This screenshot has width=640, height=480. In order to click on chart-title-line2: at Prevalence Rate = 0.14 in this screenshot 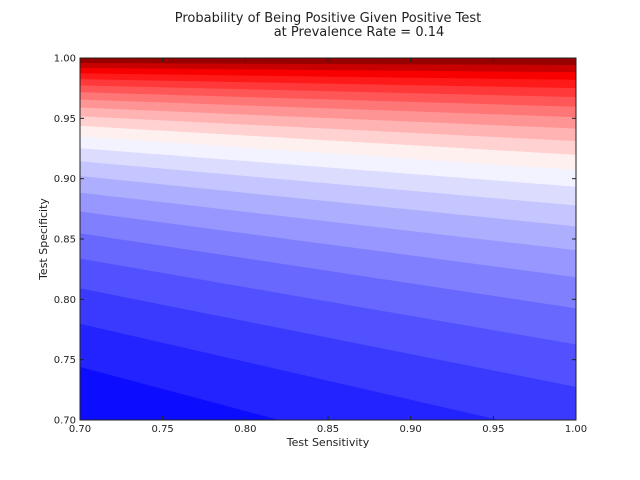, I will do `click(359, 32)`.